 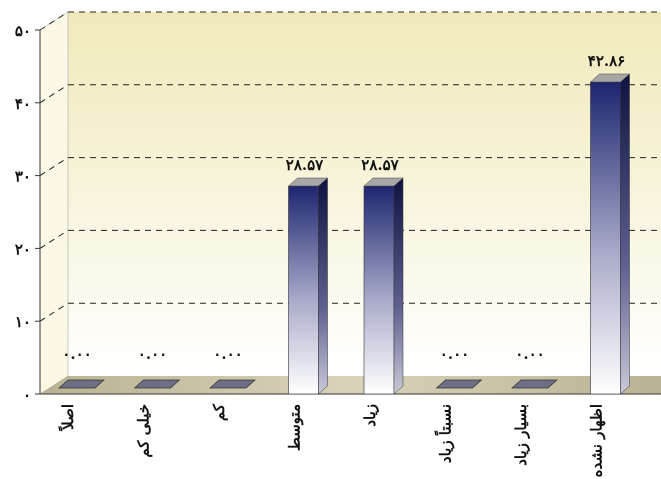 I want to click on y-tick-label: ۵۰, so click(x=23, y=31).